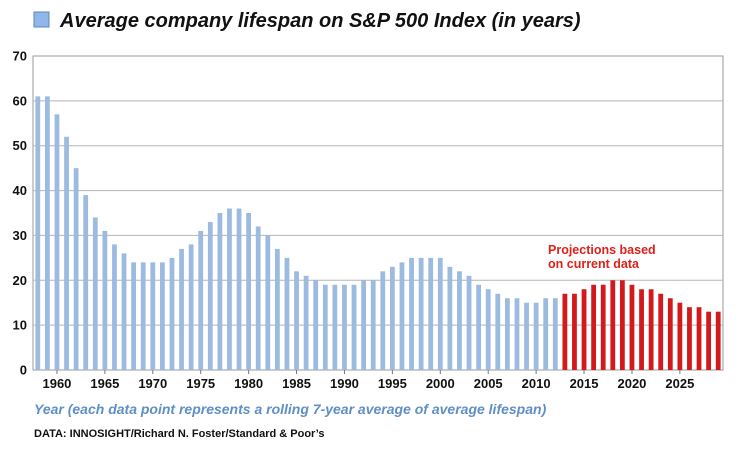 The width and height of the screenshot is (750, 450). I want to click on bar-projection-2013, so click(565, 331).